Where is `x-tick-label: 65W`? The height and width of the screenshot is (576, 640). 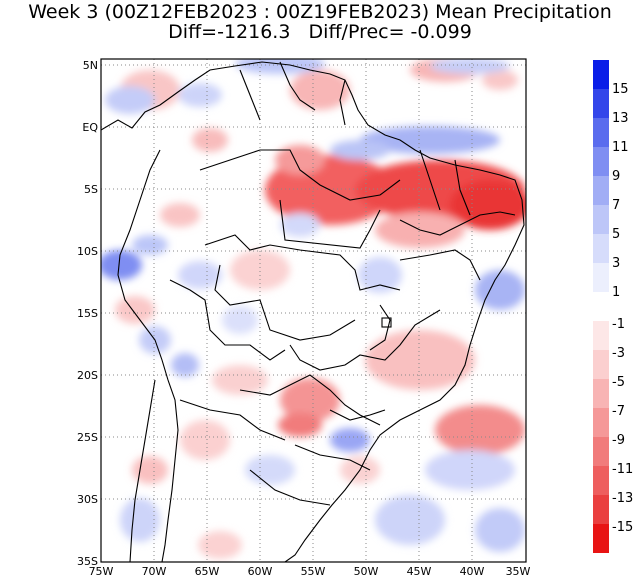 x-tick-label: 65W is located at coordinates (207, 570).